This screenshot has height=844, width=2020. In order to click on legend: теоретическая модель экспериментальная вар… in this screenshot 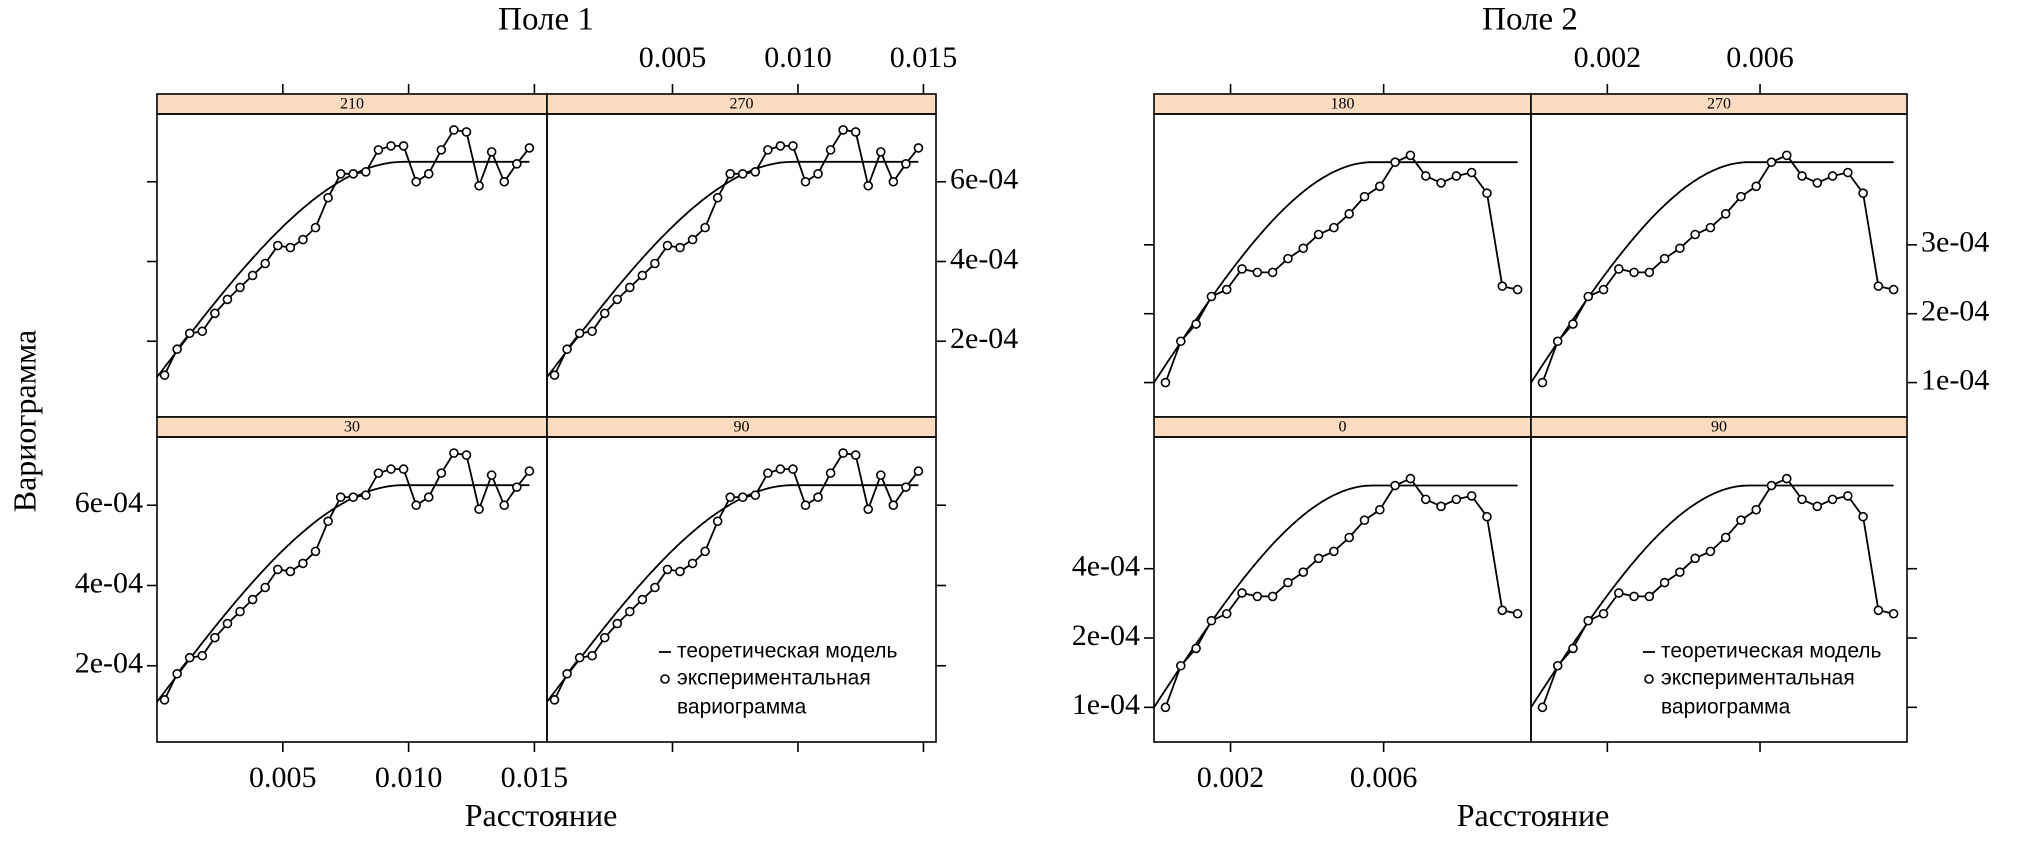, I will do `click(778, 679)`.